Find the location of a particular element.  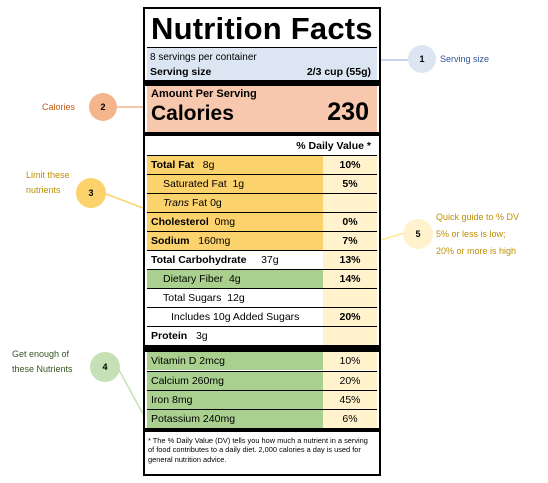

nutrient-name: Total Carbohydrate 37g is located at coordinates (215, 260).